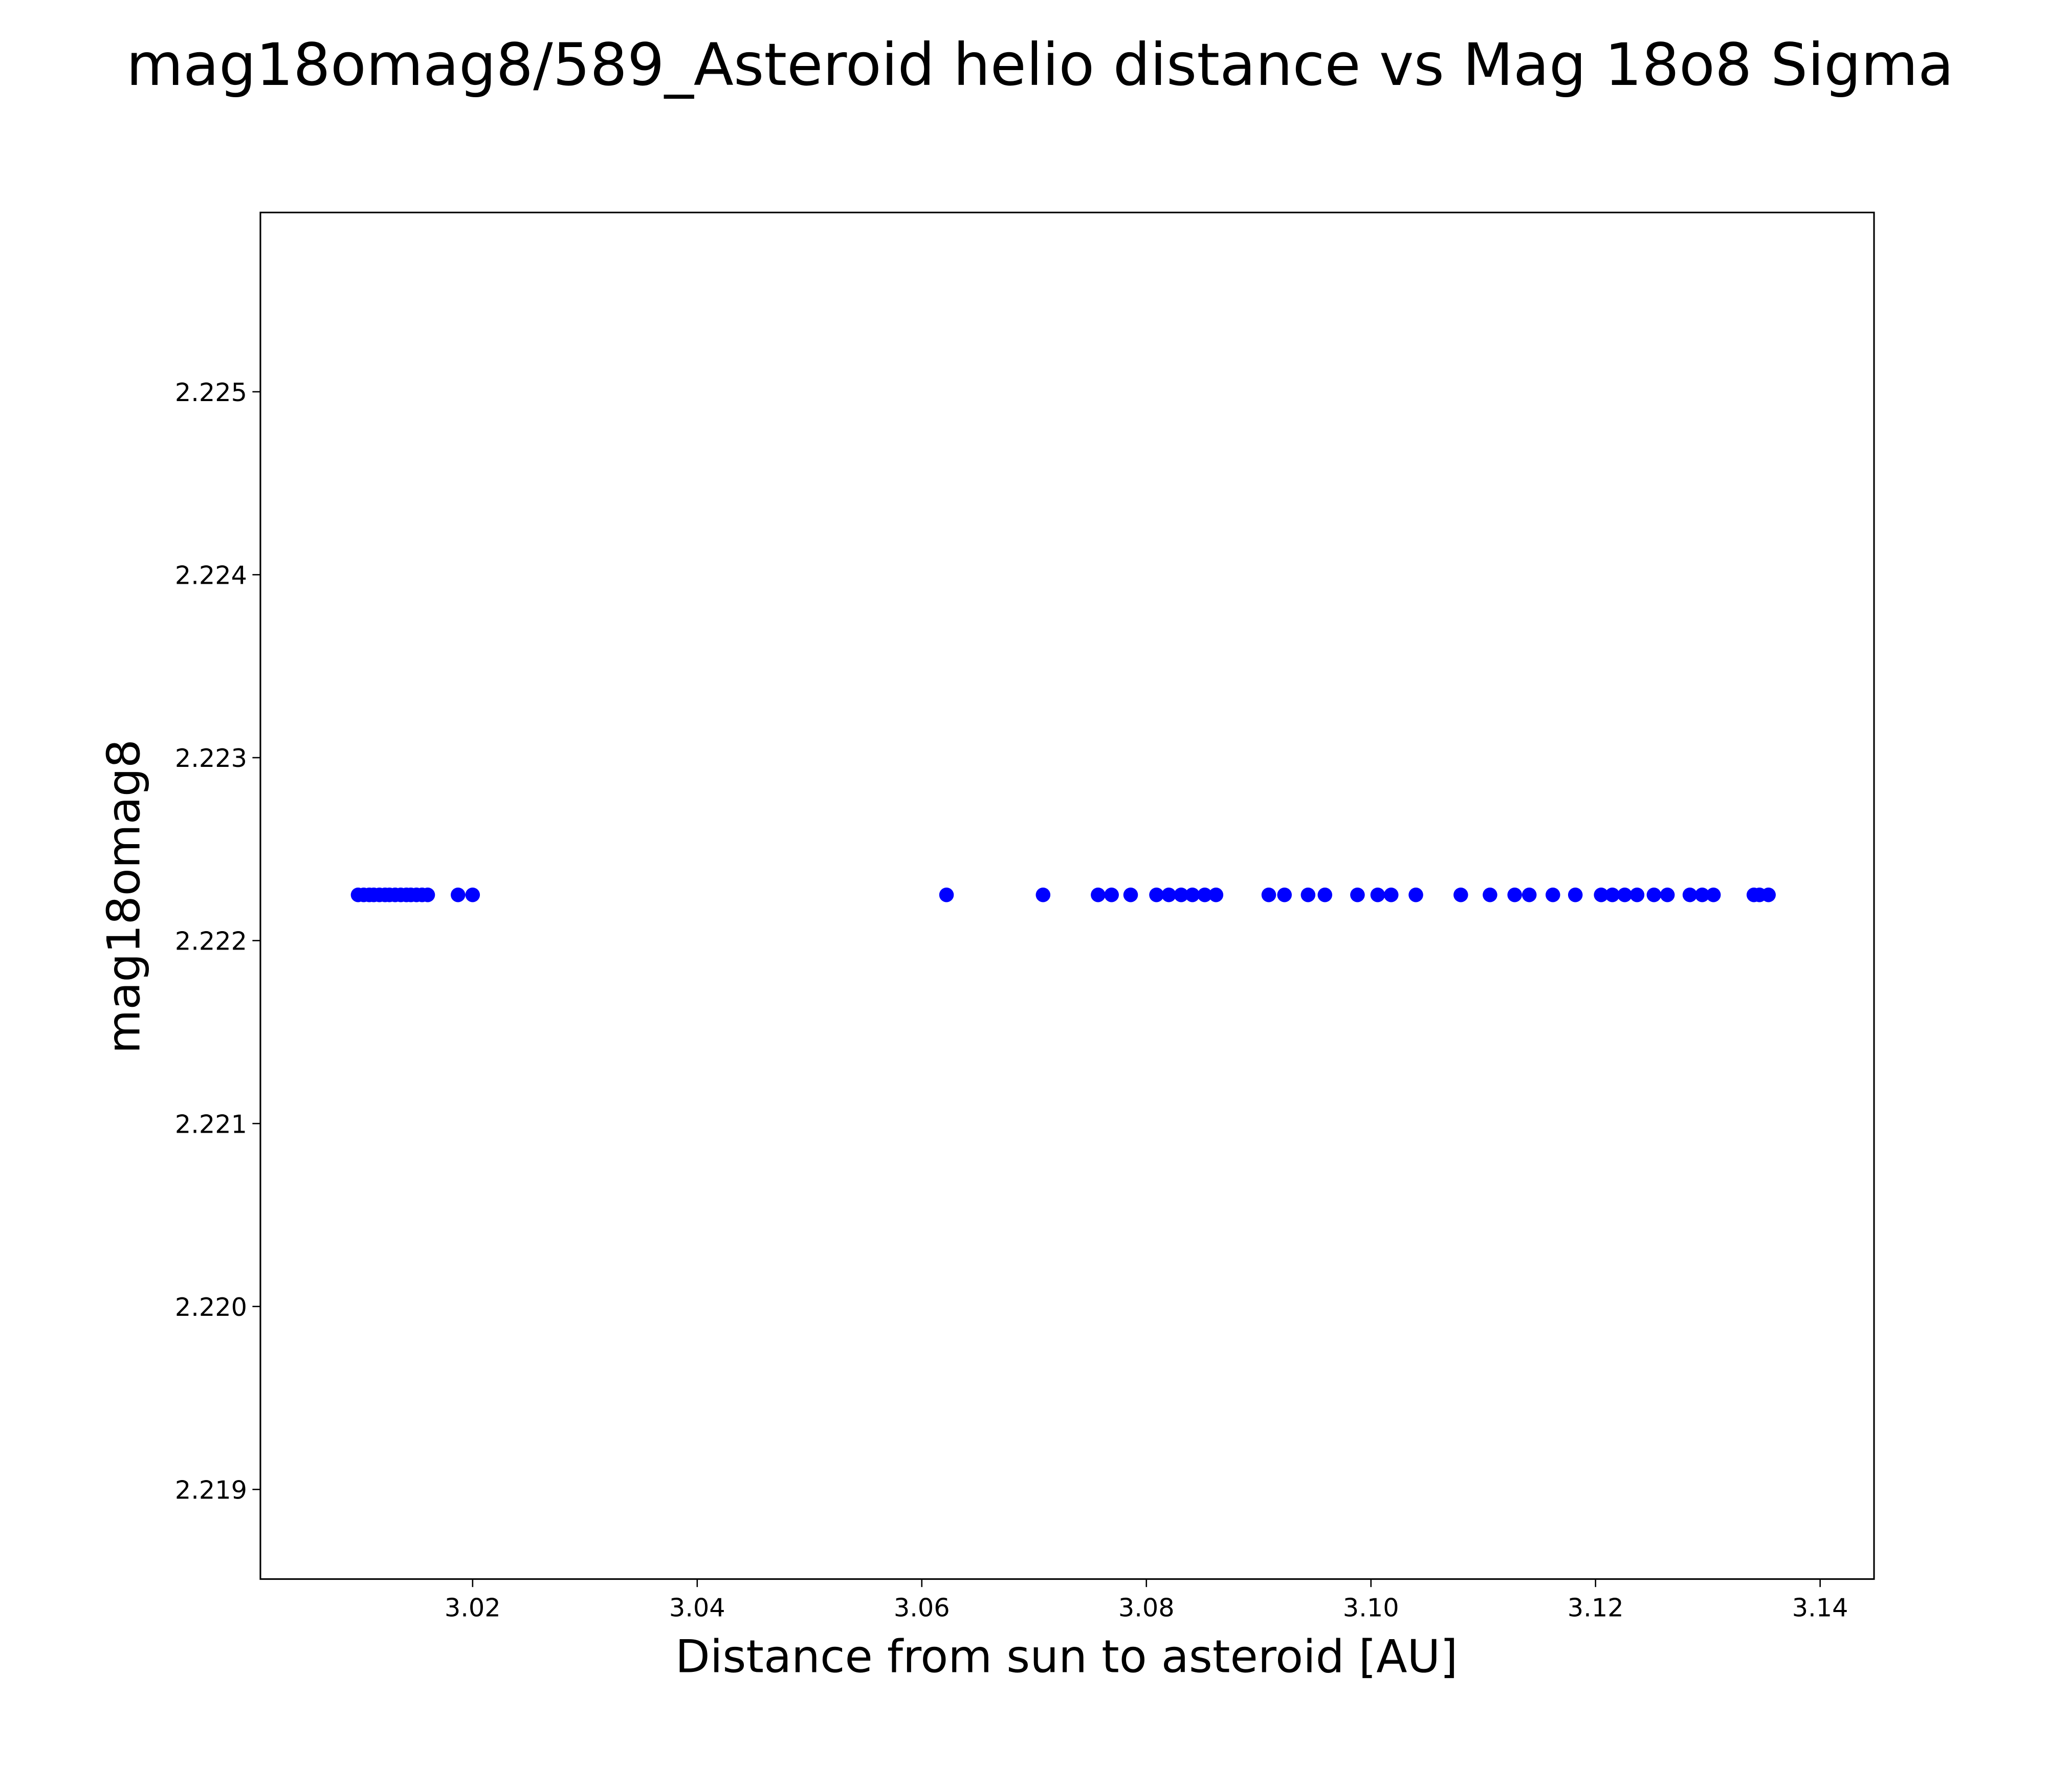 This screenshot has width=2072, height=1765. I want to click on y-tick-label: 2.223, so click(211, 758).